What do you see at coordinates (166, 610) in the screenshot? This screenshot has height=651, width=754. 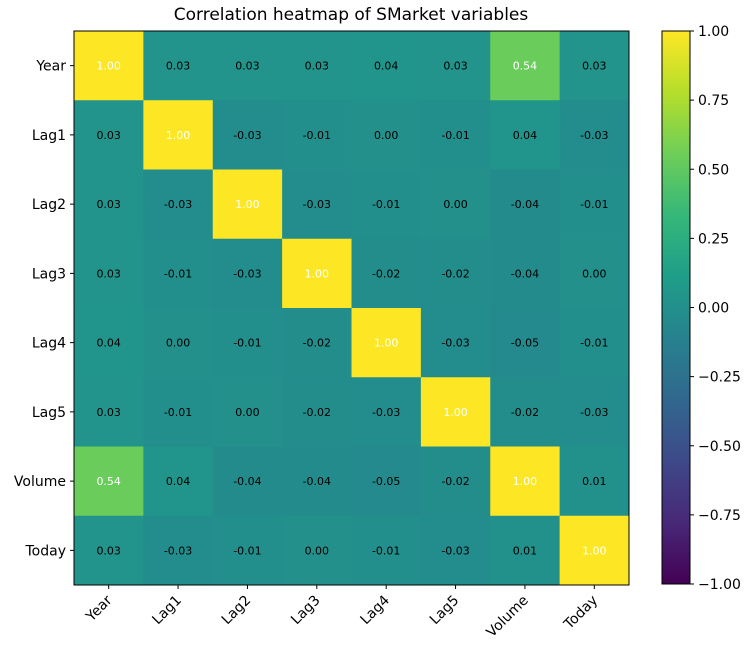 I see `column-tick-label: Lag1` at bounding box center [166, 610].